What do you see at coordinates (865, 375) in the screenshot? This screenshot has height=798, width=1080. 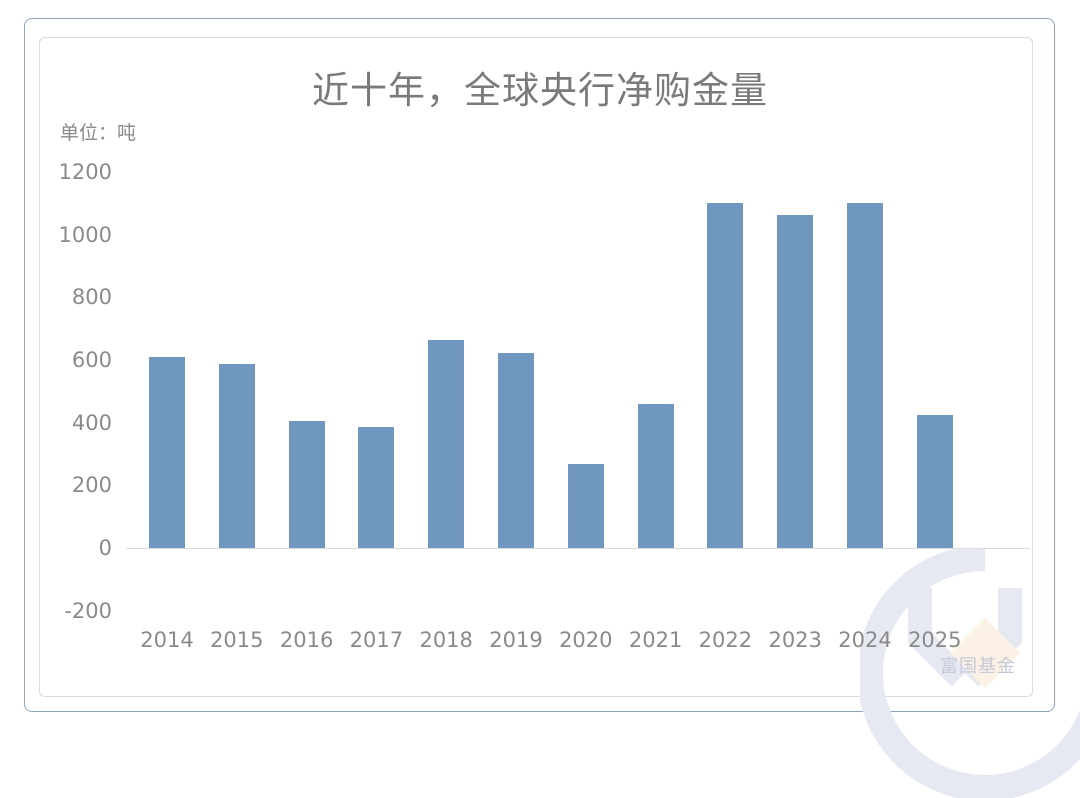 I see `bar-2024` at bounding box center [865, 375].